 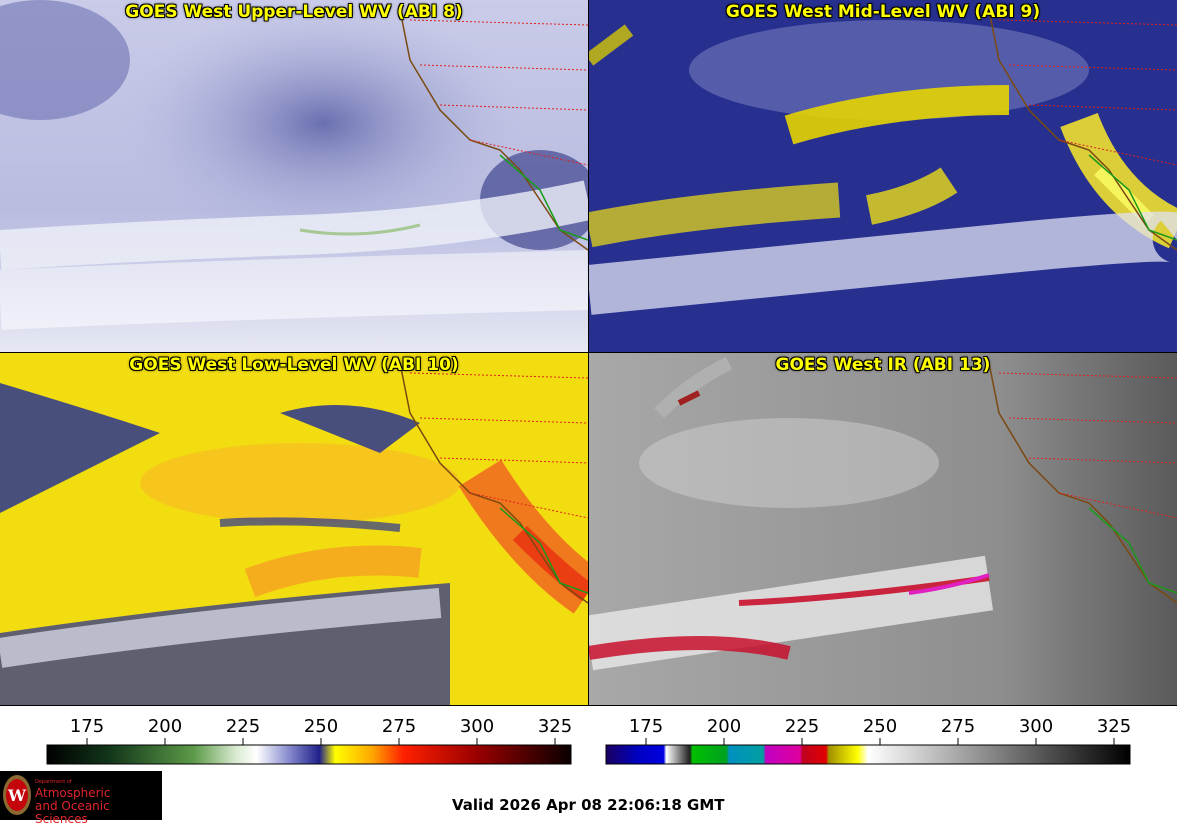 What do you see at coordinates (588, 352) in the screenshot?
I see `horizontal-divider` at bounding box center [588, 352].